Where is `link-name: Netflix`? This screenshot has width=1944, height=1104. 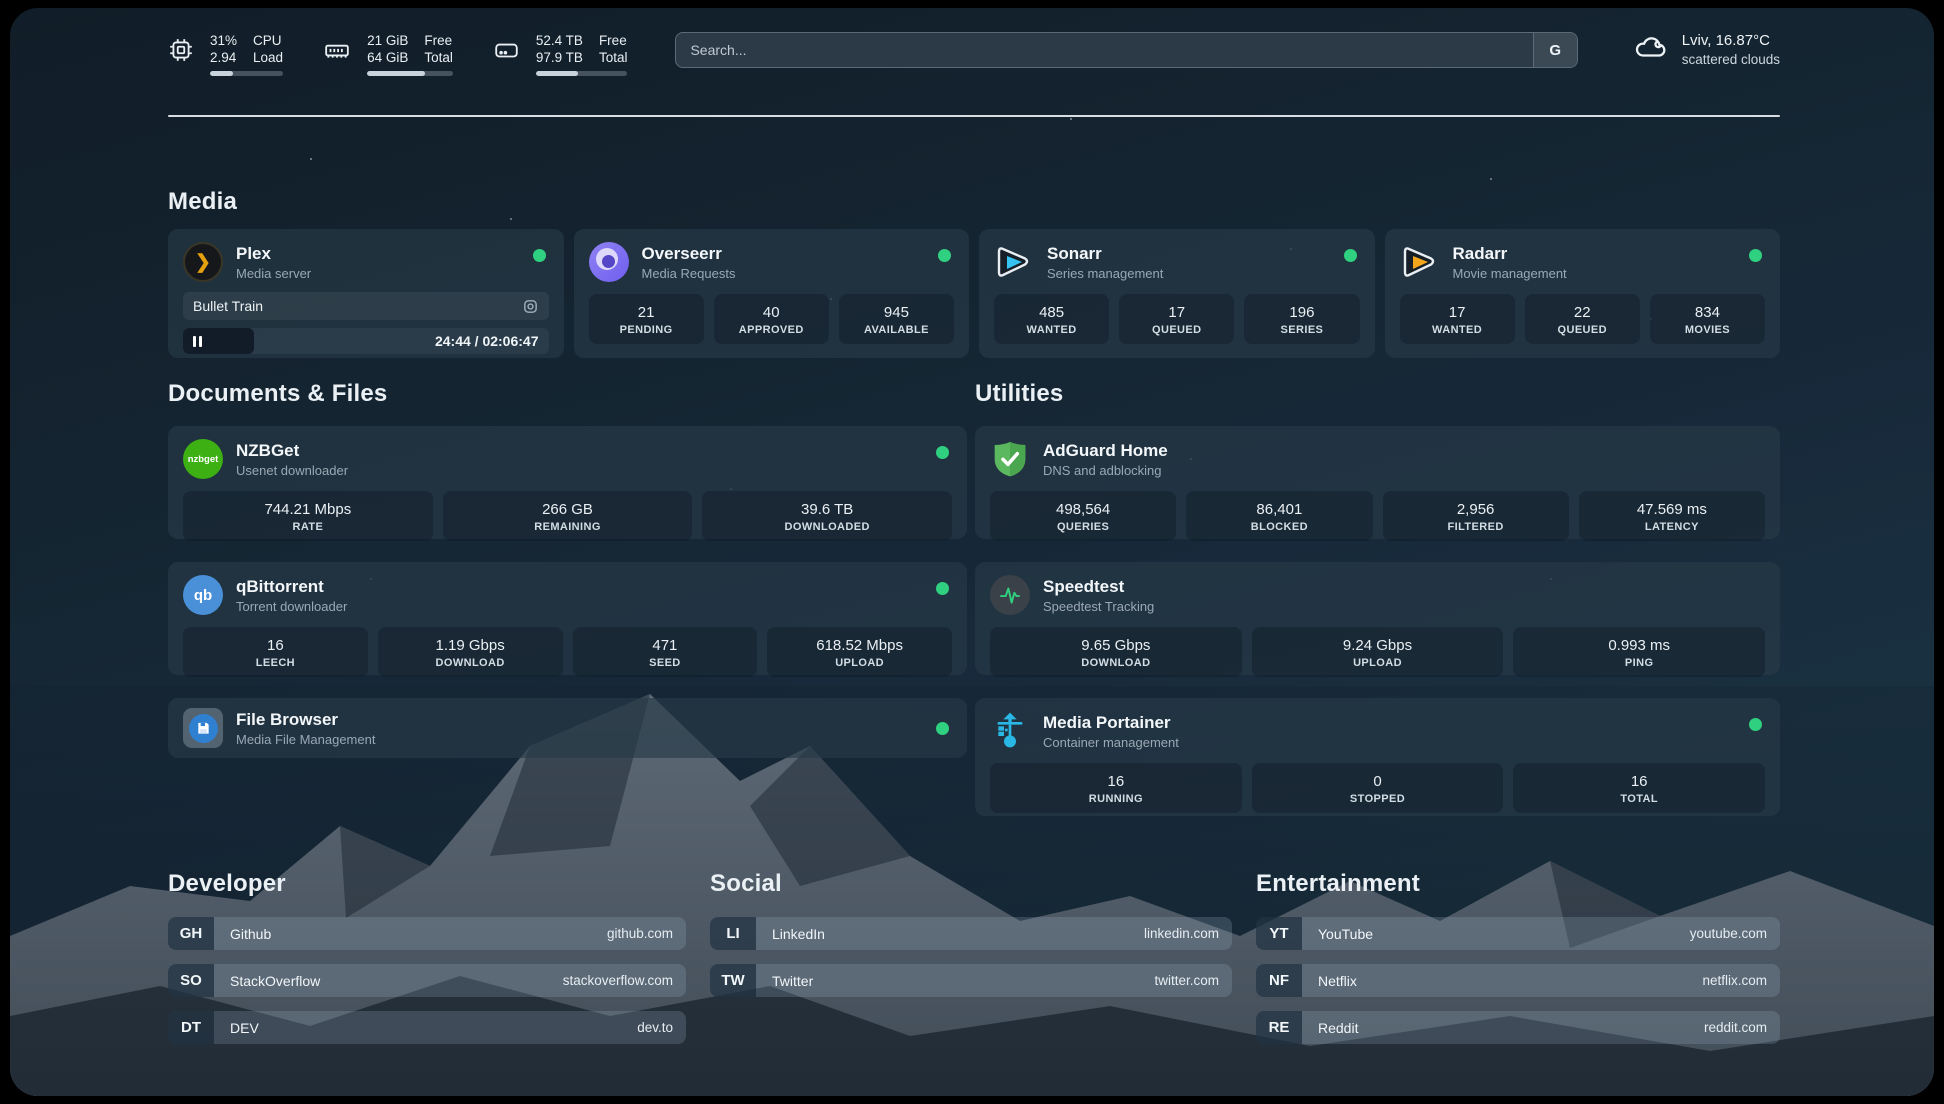
link-name: Netflix is located at coordinates (1337, 980).